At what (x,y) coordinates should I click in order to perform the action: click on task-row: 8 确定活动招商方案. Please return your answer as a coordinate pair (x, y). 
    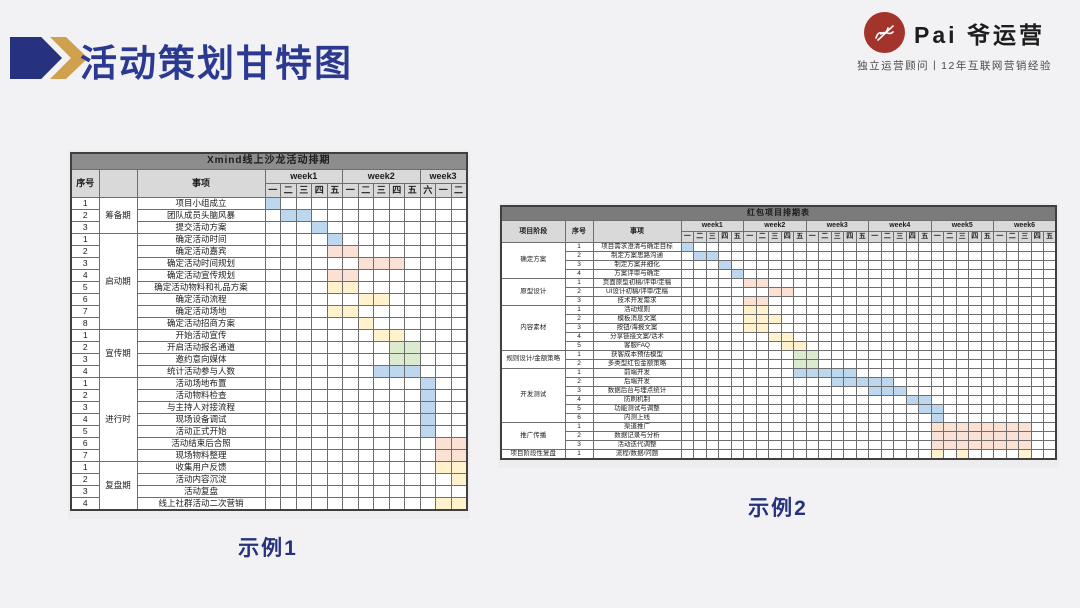
    Looking at the image, I should click on (268, 323).